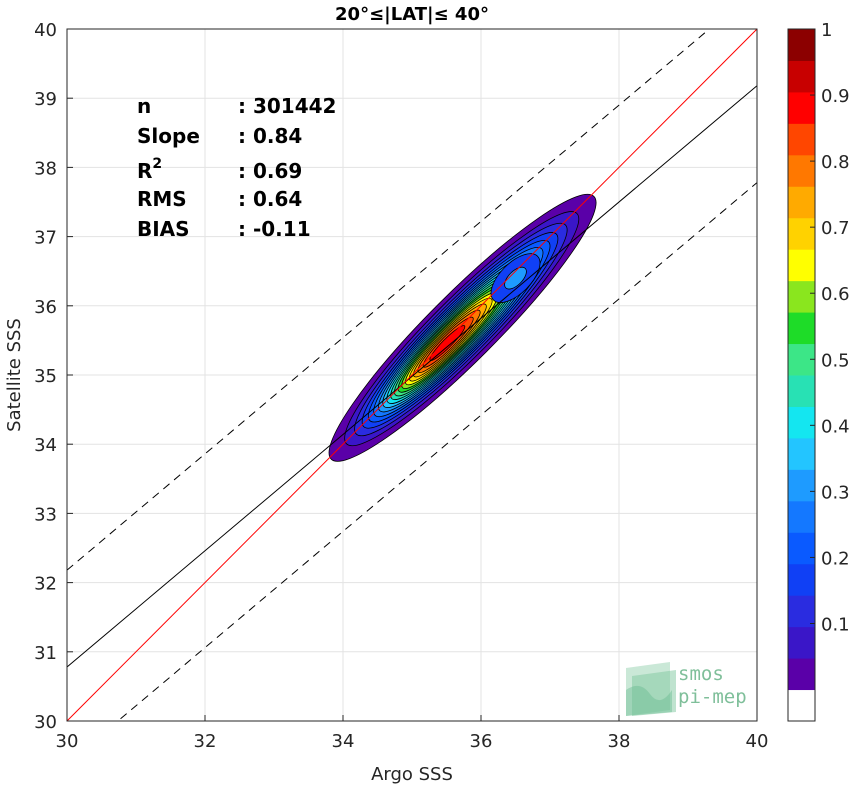  What do you see at coordinates (45, 584) in the screenshot?
I see `y-tick-label: 32` at bounding box center [45, 584].